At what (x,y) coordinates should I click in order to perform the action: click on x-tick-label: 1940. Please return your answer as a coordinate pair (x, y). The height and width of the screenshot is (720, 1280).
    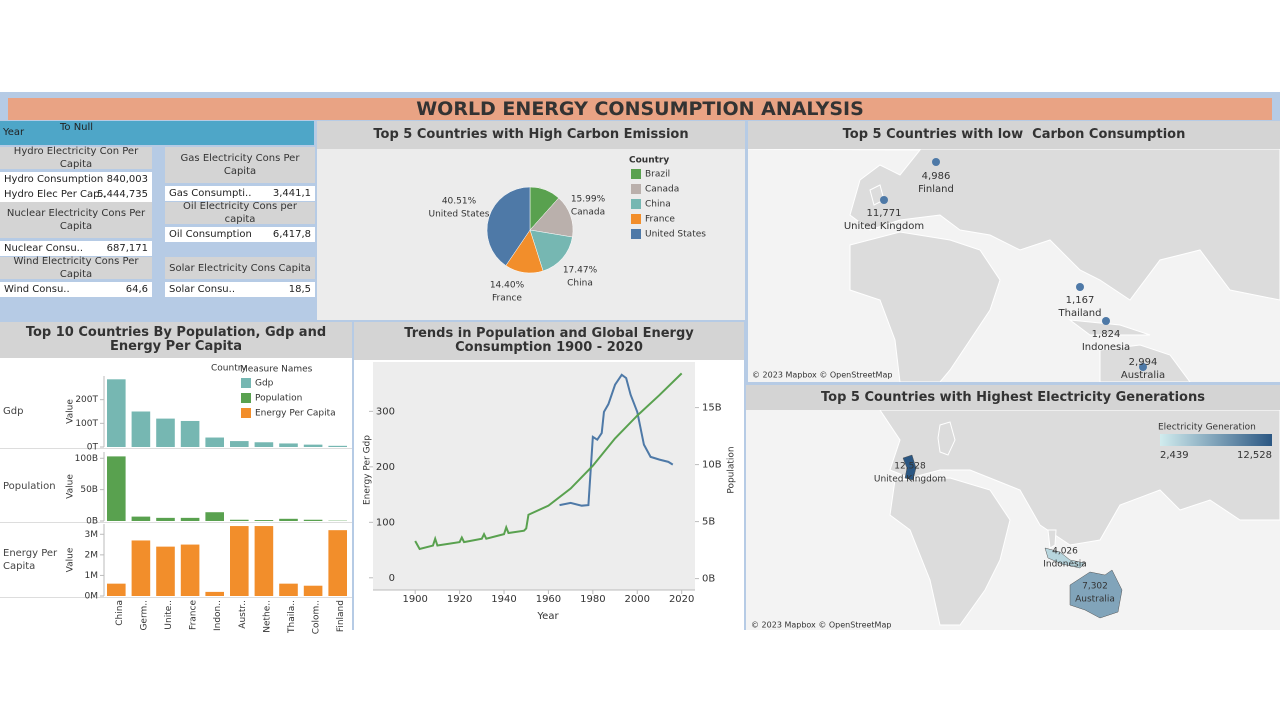
    Looking at the image, I should click on (503, 599).